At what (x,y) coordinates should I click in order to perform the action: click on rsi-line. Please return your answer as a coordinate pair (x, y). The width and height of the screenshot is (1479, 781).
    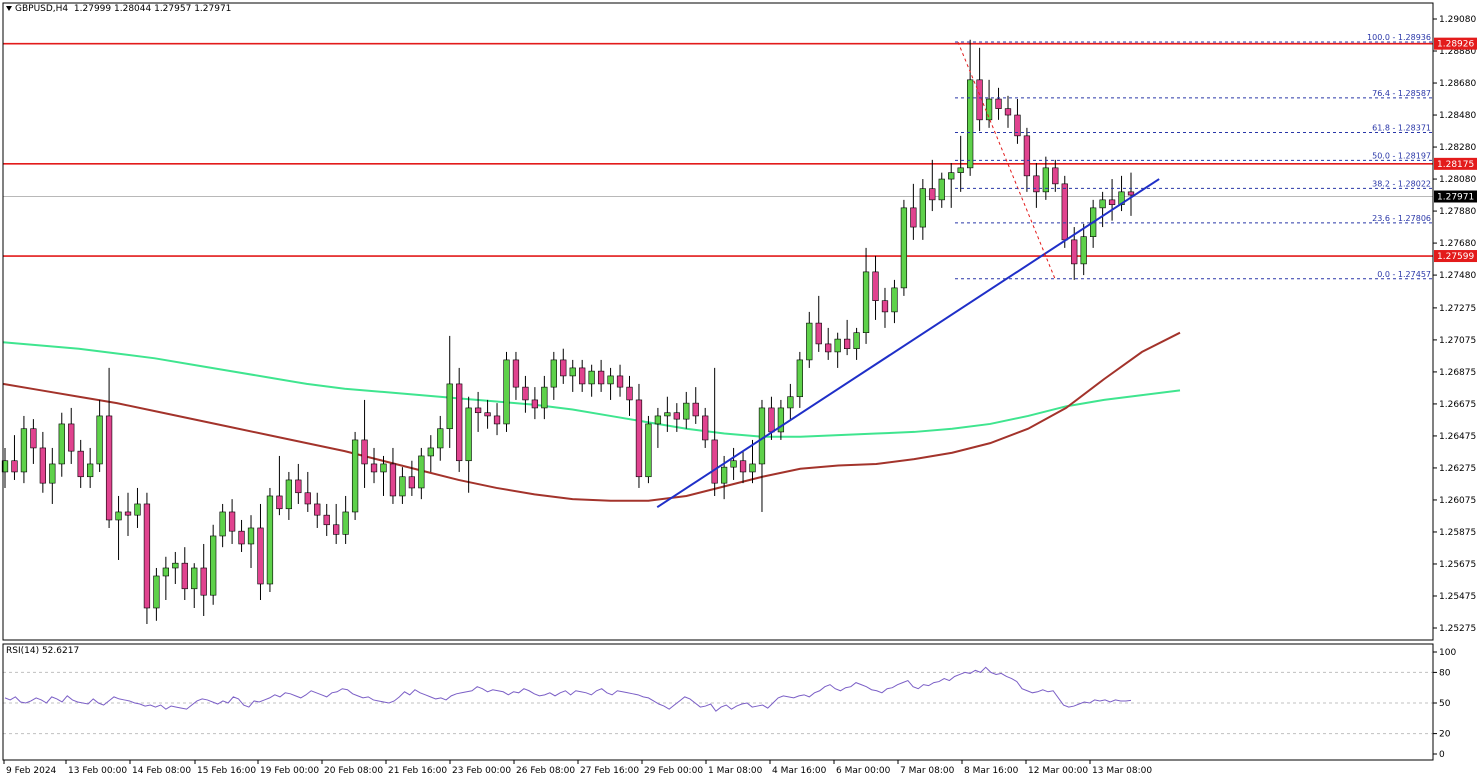
    Looking at the image, I should click on (568, 689).